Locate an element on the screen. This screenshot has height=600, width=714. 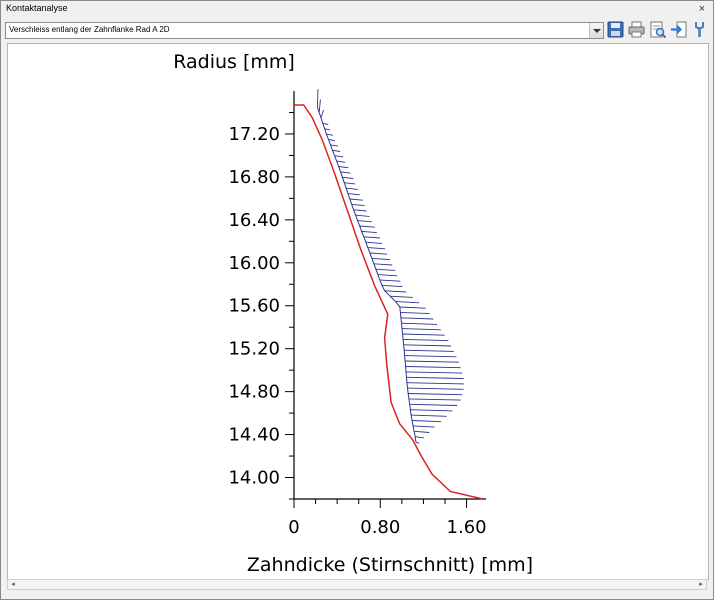
save-icon is located at coordinates (615, 29).